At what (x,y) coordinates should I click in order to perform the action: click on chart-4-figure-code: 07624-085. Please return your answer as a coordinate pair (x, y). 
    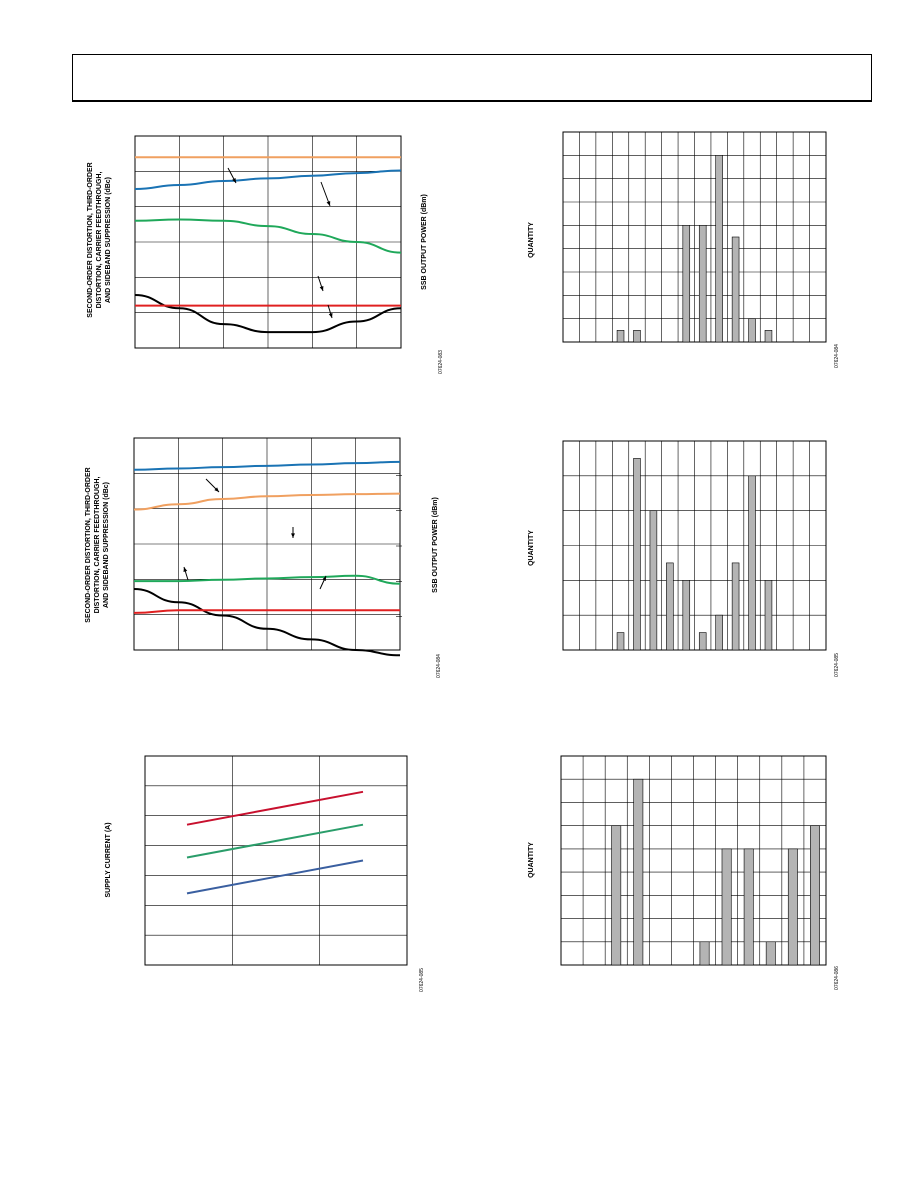
    Looking at the image, I should click on (837, 665).